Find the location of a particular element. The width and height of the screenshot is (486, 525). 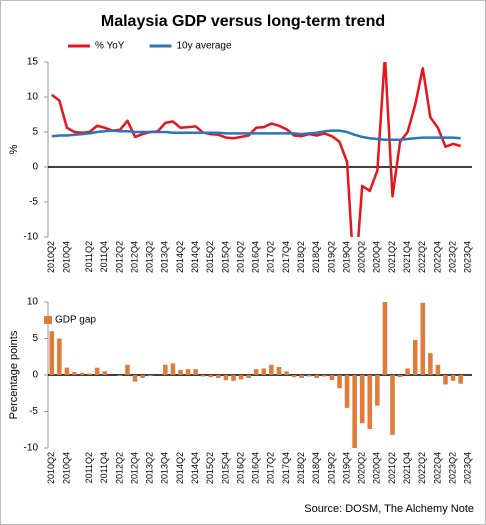

legend-swatch is located at coordinates (48, 320).